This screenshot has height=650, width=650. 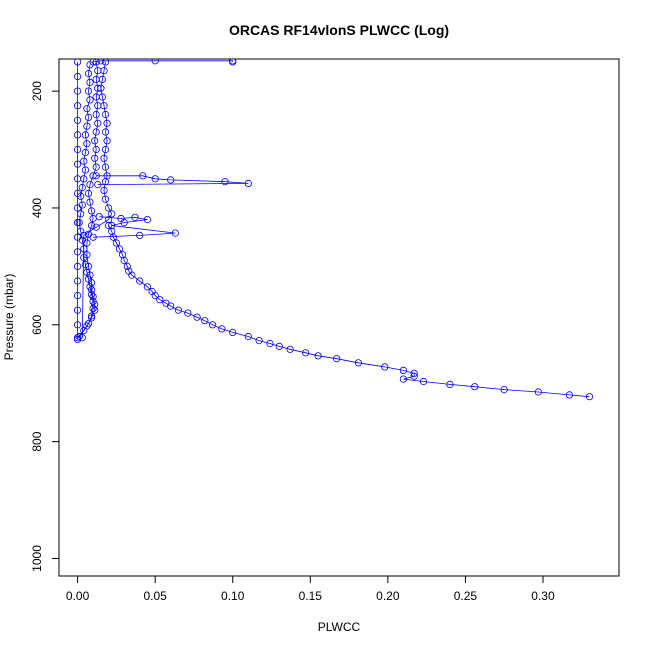 What do you see at coordinates (310, 589) in the screenshot?
I see `x-axis: 0.00 0.05 0.10 0.15 0.20 0.25 0.30` at bounding box center [310, 589].